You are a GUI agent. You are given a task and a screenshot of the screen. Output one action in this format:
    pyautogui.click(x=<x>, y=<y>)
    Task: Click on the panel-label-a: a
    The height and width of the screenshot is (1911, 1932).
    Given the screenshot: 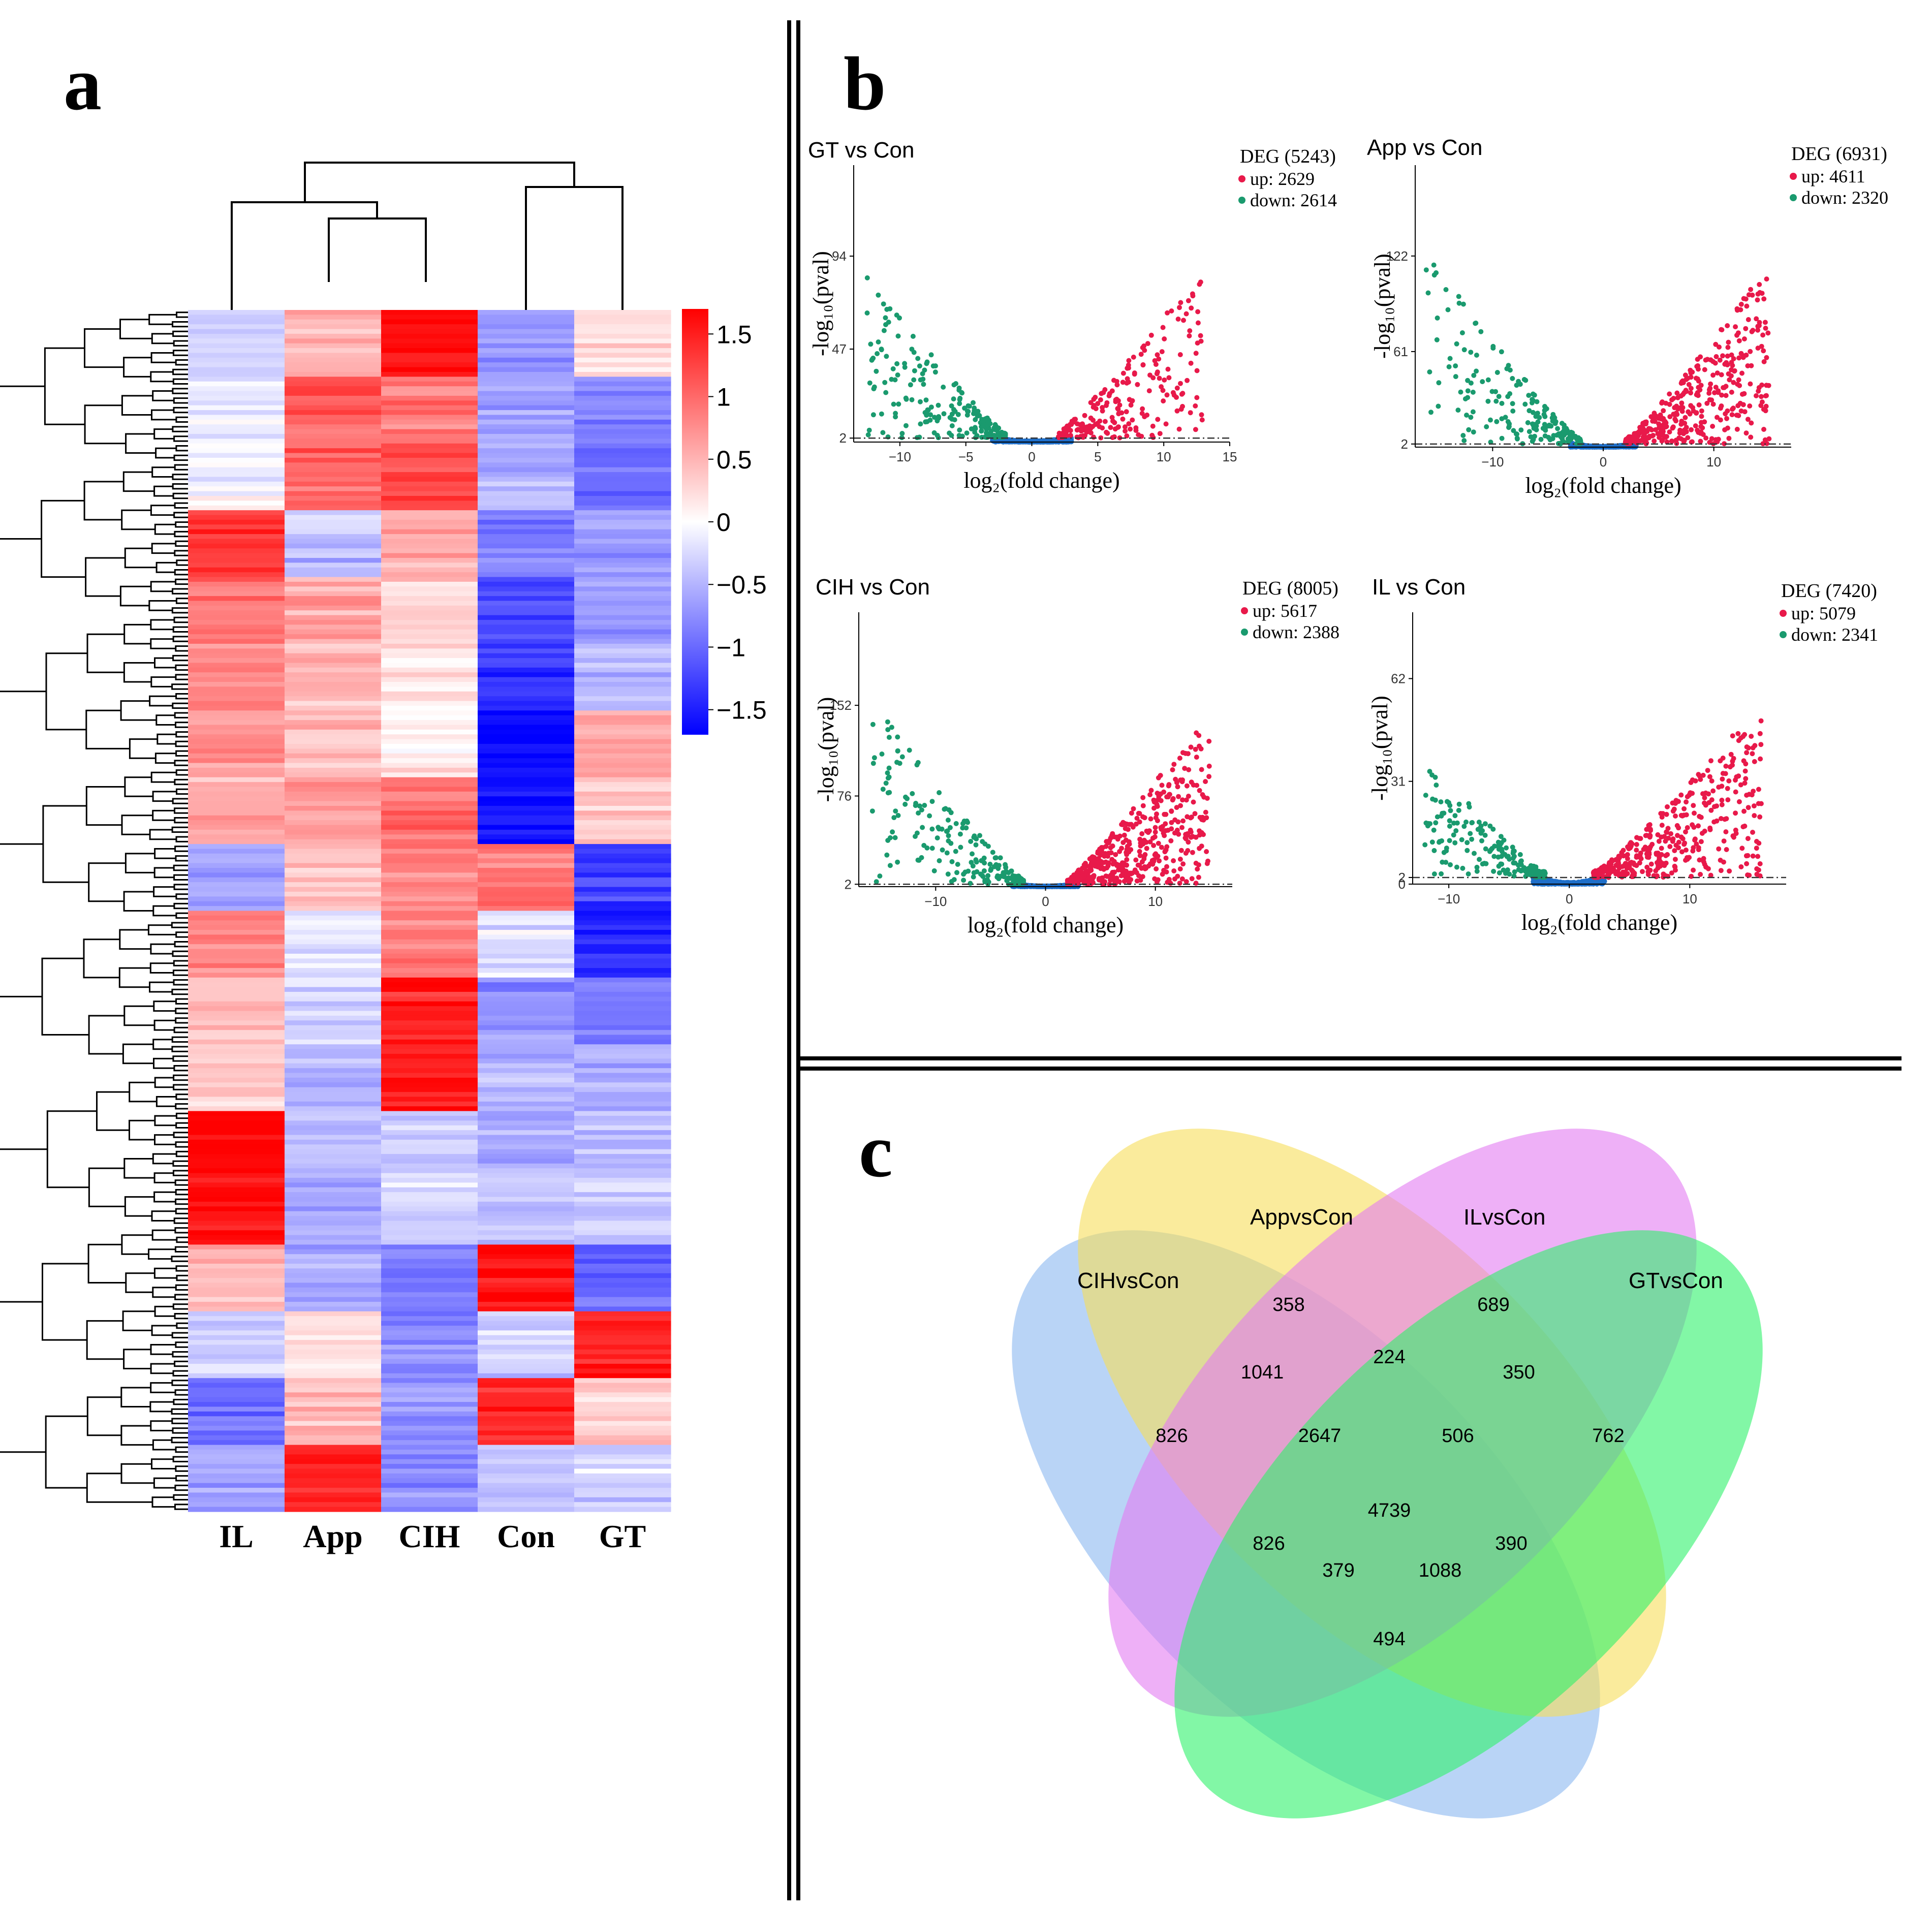 What is the action you would take?
    pyautogui.click(x=83, y=84)
    